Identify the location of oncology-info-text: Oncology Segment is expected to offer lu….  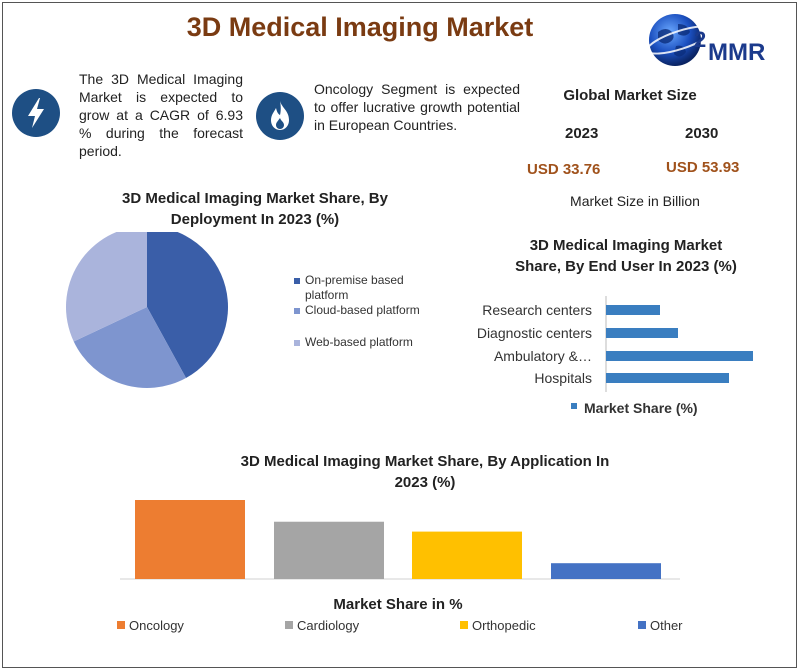
(417, 107).